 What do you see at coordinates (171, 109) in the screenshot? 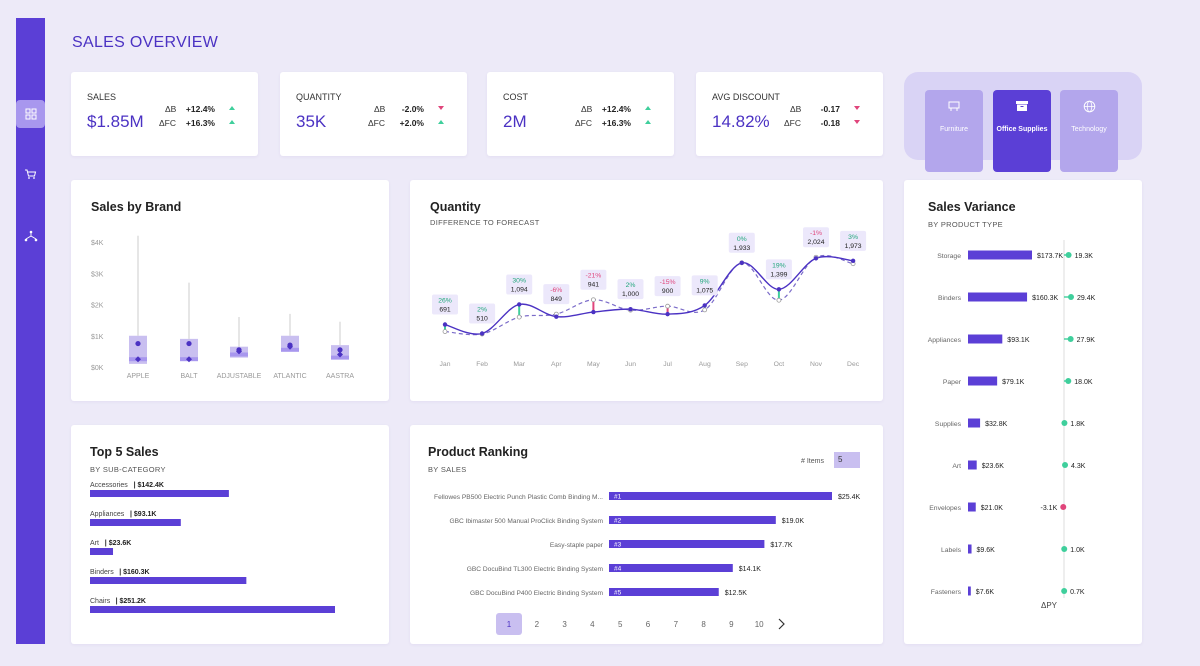
I see `kpi-delta-label: ΔB` at bounding box center [171, 109].